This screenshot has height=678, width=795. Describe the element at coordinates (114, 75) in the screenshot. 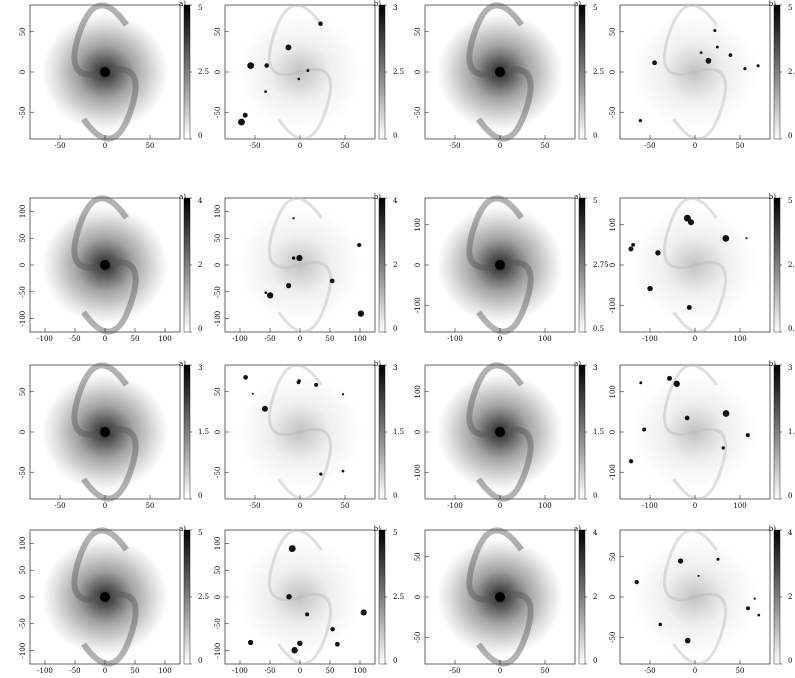

I see `panel: 5 2.5 0 a) -50 0 50 50 0 -50` at that location.